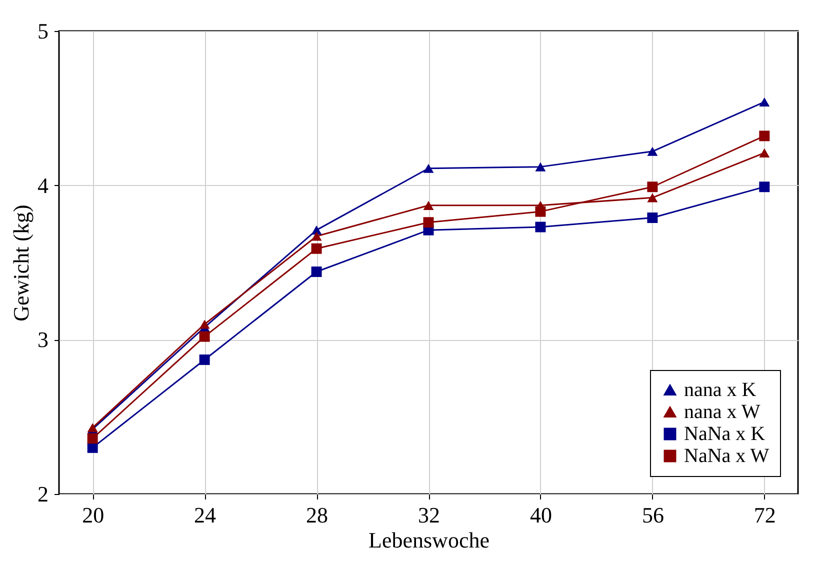  Describe the element at coordinates (205, 515) in the screenshot. I see `x-tick-label: 24` at that location.